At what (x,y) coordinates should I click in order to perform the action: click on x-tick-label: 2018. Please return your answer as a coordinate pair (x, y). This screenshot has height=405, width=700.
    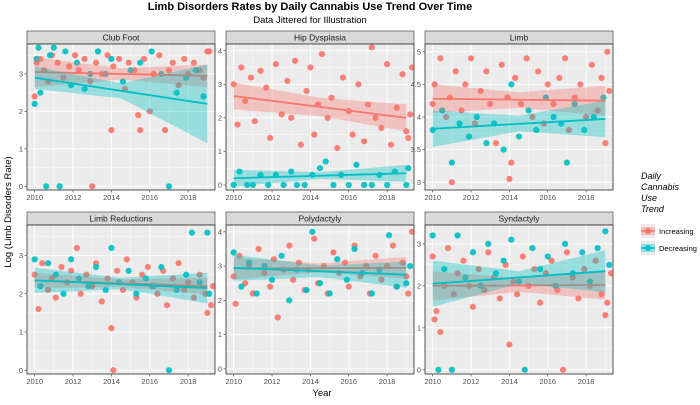
    Looking at the image, I should click on (586, 381).